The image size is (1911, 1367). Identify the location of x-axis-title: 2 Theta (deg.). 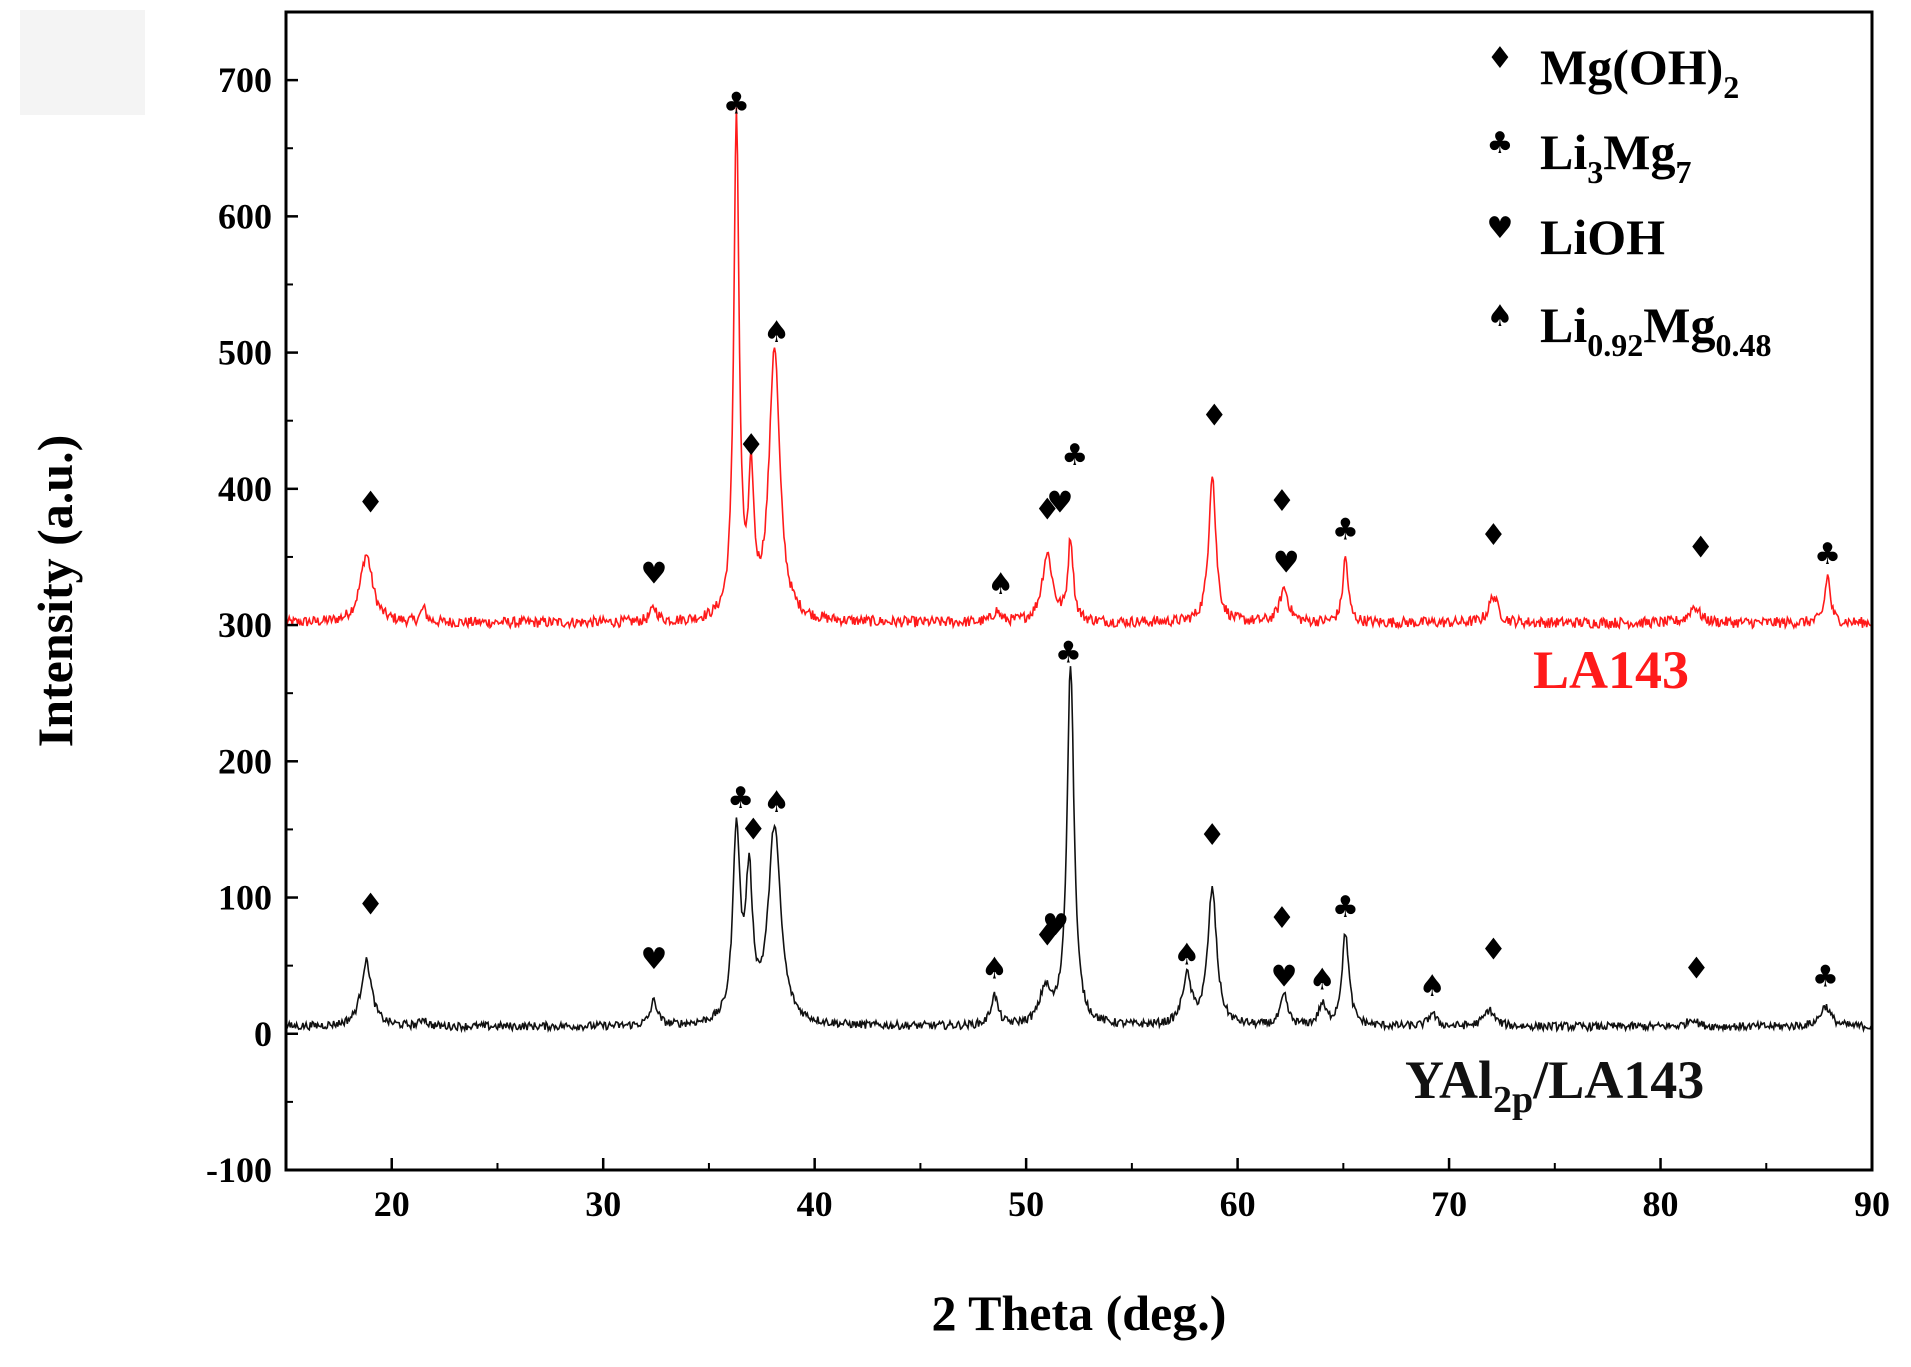
(1079, 1313).